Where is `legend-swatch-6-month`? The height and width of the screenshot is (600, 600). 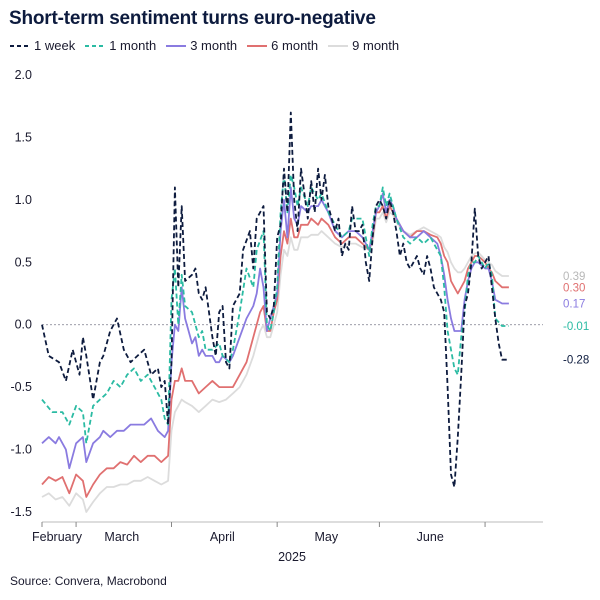
legend-swatch-6-month is located at coordinates (257, 45).